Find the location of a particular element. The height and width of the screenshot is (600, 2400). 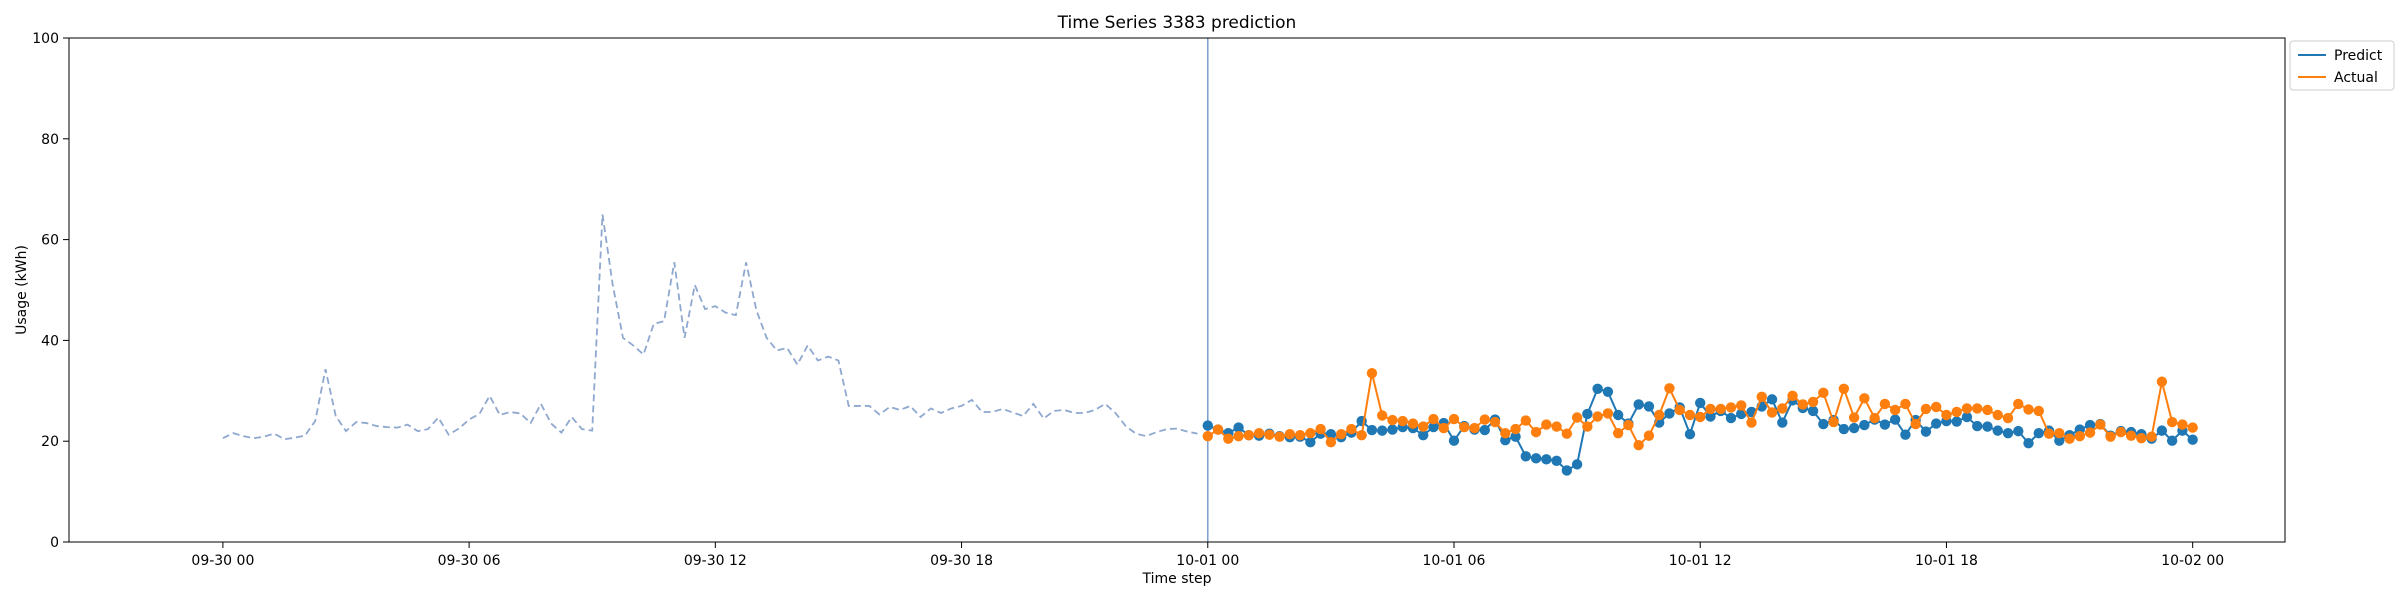

y-tick-label: 80 is located at coordinates (50, 140).